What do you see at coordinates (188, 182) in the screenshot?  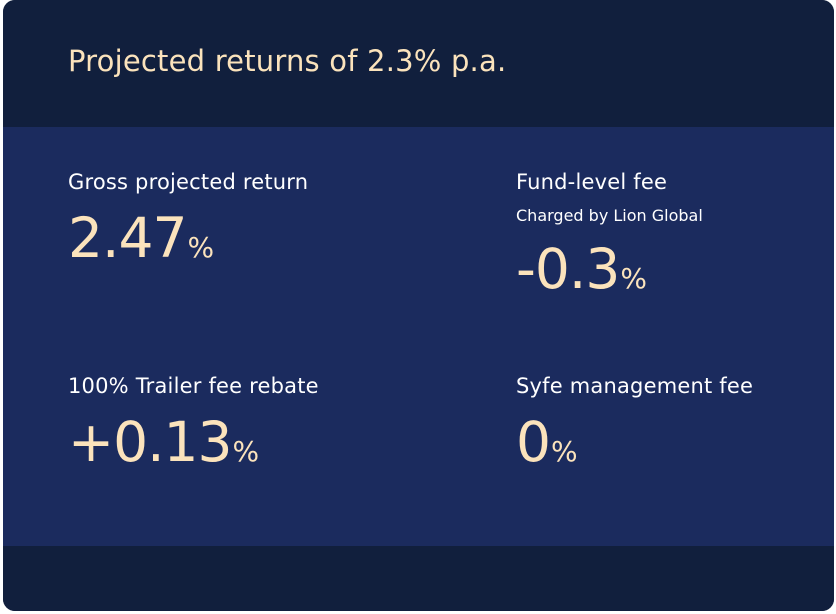 I see `metric-label: Gross projected return` at bounding box center [188, 182].